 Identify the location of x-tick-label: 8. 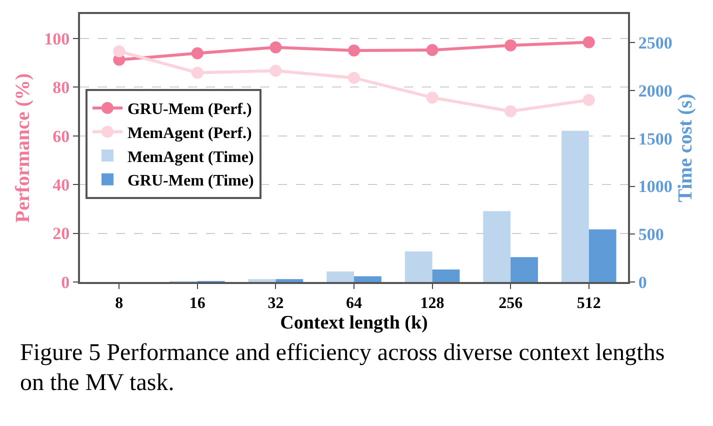
(119, 303).